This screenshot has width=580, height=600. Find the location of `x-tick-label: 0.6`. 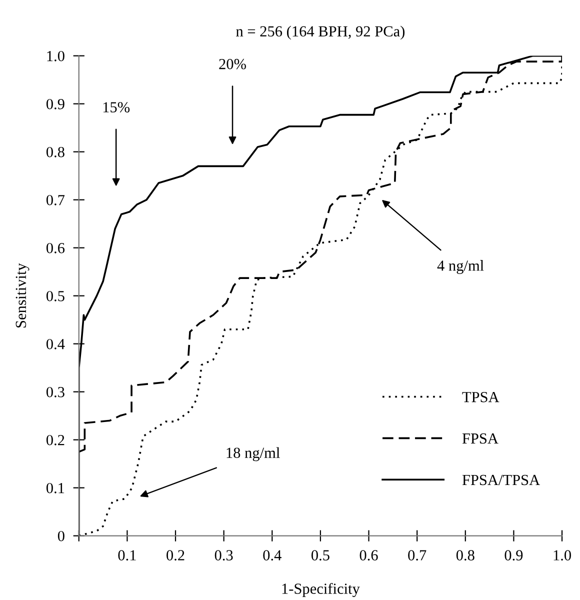

x-tick-label: 0.6 is located at coordinates (369, 555).